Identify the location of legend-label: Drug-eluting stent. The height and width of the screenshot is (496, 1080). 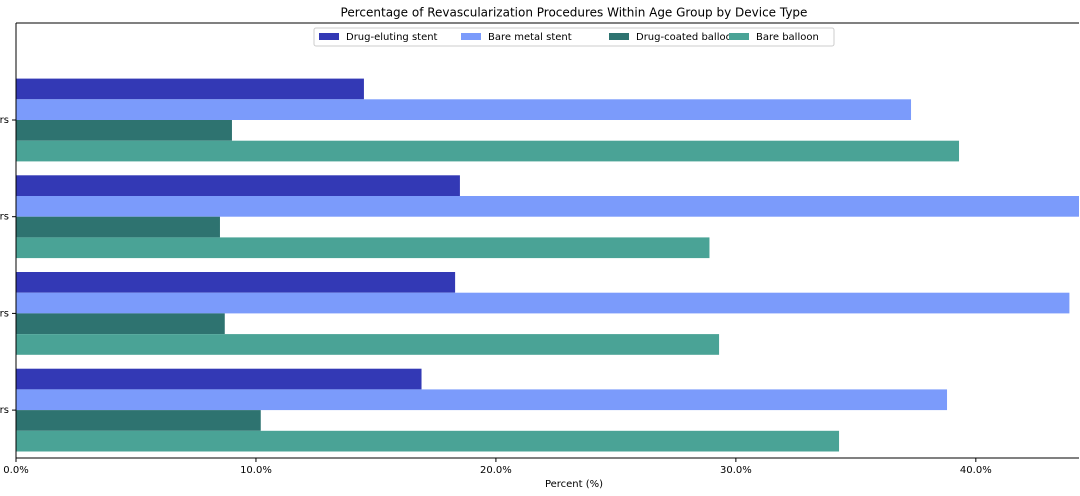
(392, 37).